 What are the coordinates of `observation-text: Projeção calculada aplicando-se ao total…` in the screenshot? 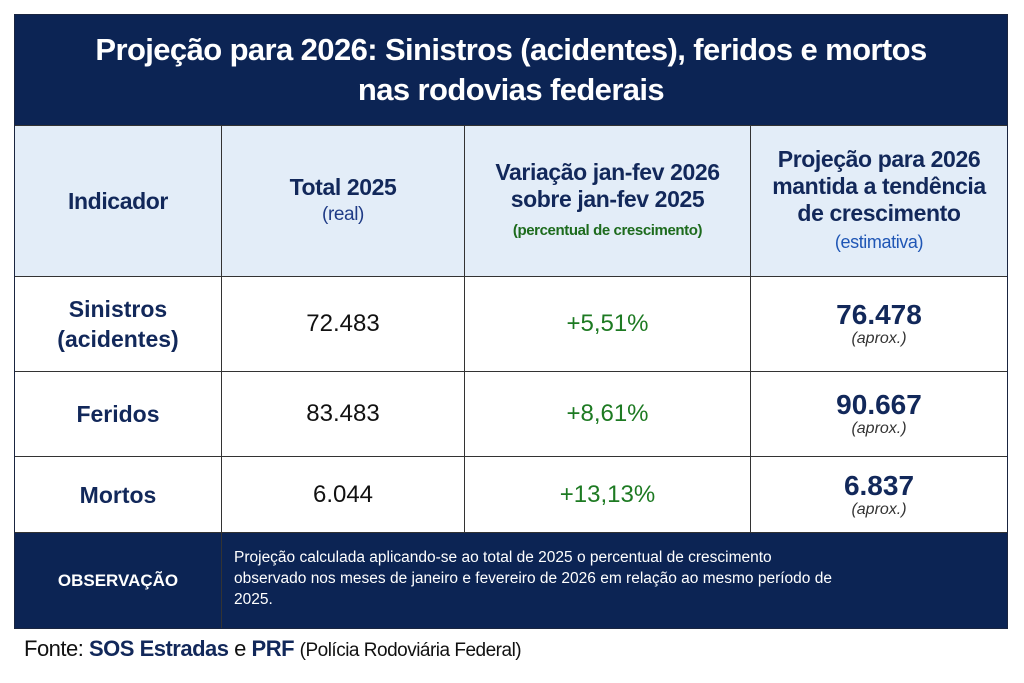 It's located at (527, 580).